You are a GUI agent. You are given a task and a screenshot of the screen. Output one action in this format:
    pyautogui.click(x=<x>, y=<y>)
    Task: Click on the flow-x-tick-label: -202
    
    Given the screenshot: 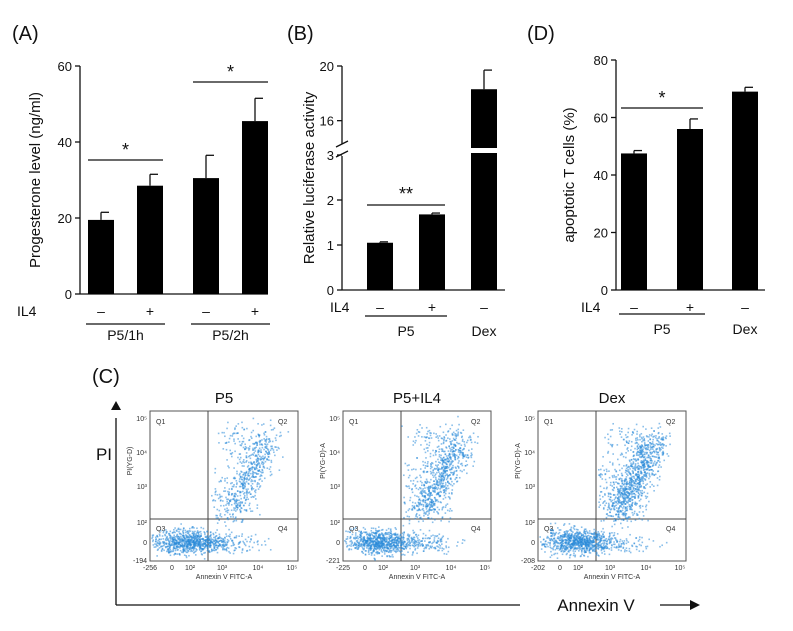 What is the action you would take?
    pyautogui.click(x=538, y=568)
    